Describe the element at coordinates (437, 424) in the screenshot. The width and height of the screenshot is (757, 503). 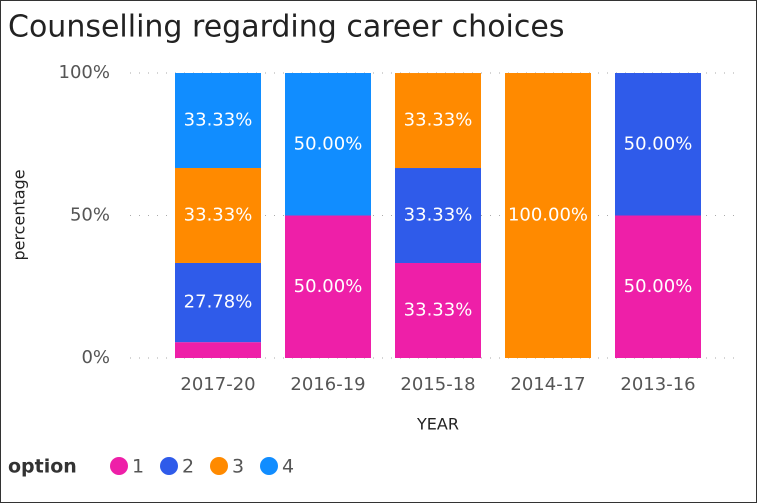
I see `x-axis-title: YEAR` at that location.